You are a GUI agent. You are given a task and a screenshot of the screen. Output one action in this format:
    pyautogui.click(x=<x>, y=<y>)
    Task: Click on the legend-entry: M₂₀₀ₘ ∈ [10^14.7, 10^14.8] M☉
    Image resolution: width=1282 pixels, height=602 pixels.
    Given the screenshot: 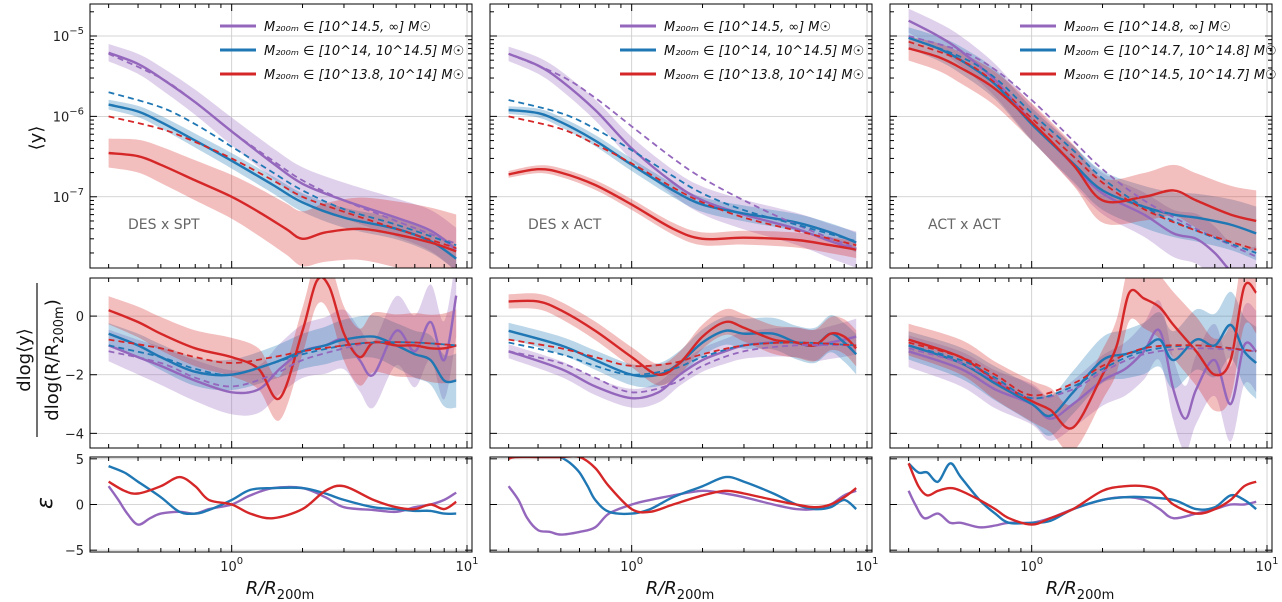 What is the action you would take?
    pyautogui.click(x=1170, y=51)
    